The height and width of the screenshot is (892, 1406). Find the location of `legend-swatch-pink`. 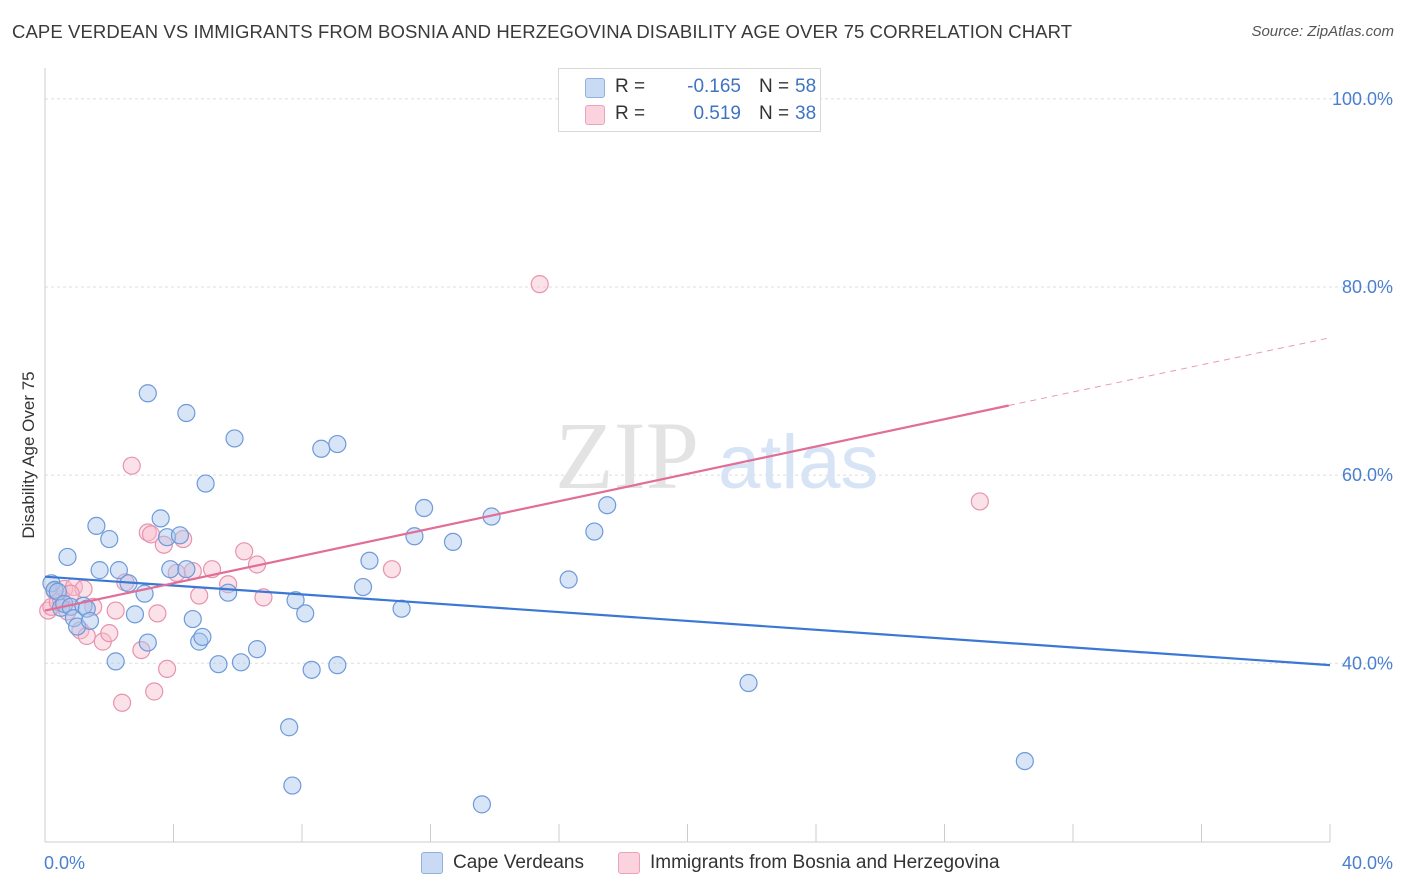

legend-swatch-pink is located at coordinates (595, 115).